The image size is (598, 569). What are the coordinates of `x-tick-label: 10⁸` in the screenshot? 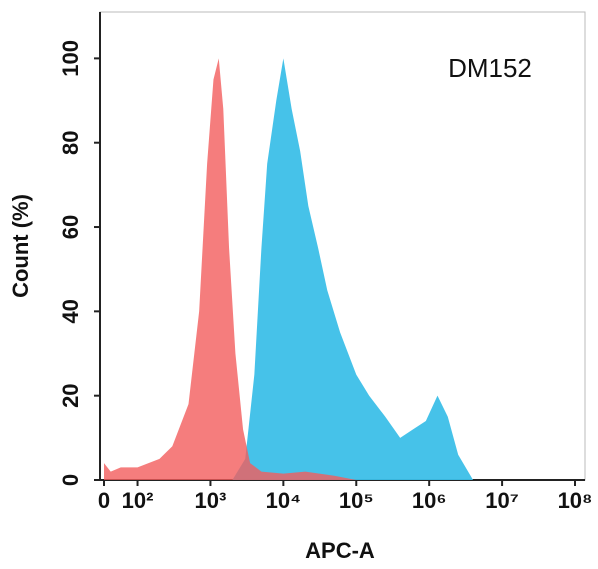 It's located at (575, 500).